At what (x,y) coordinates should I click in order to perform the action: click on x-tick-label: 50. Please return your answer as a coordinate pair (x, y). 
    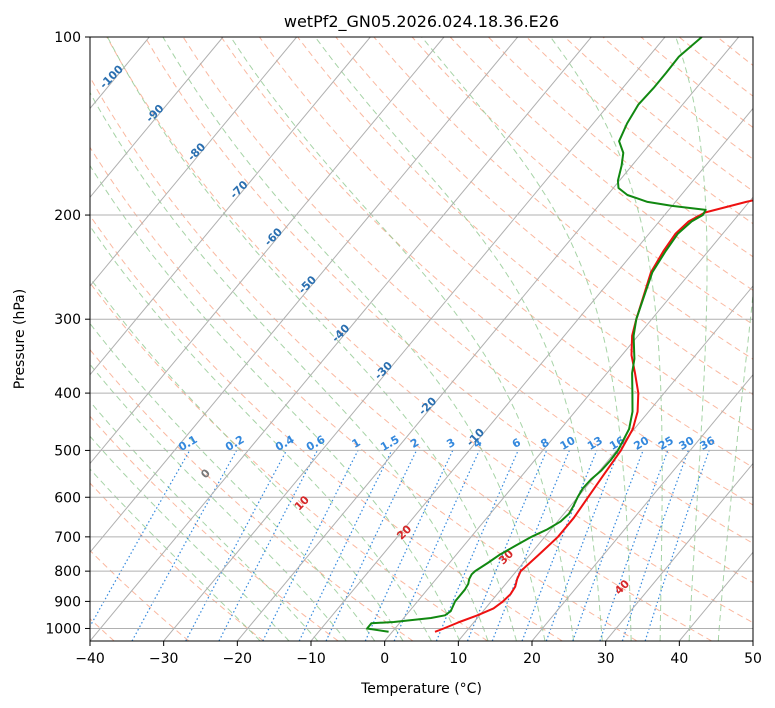
    Looking at the image, I should click on (753, 659).